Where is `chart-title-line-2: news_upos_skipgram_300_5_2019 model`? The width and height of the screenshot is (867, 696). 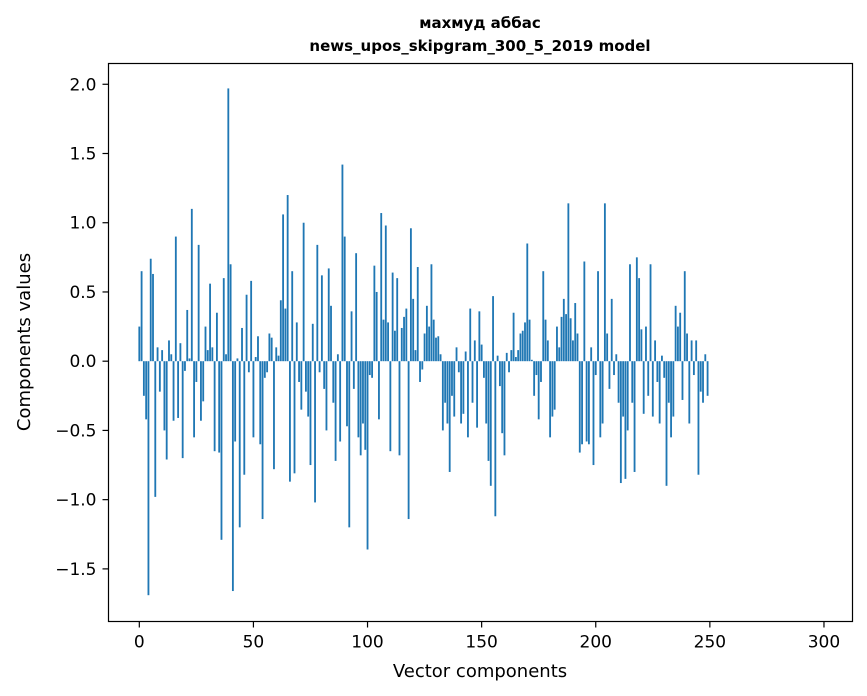 chart-title-line-2: news_upos_skipgram_300_5_2019 model is located at coordinates (479, 46).